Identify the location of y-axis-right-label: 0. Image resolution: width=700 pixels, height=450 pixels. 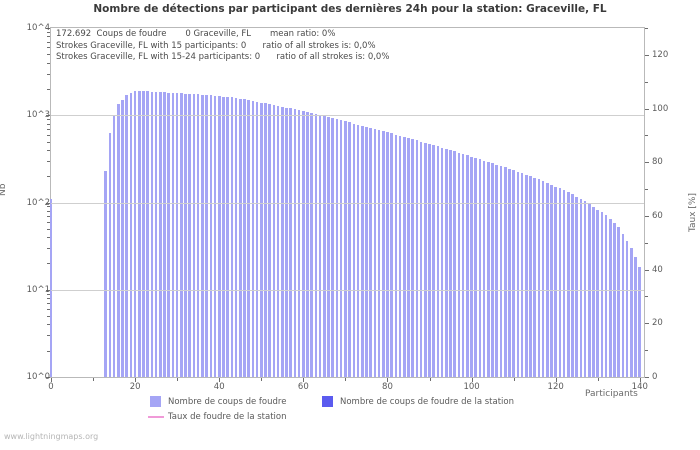
(655, 377).